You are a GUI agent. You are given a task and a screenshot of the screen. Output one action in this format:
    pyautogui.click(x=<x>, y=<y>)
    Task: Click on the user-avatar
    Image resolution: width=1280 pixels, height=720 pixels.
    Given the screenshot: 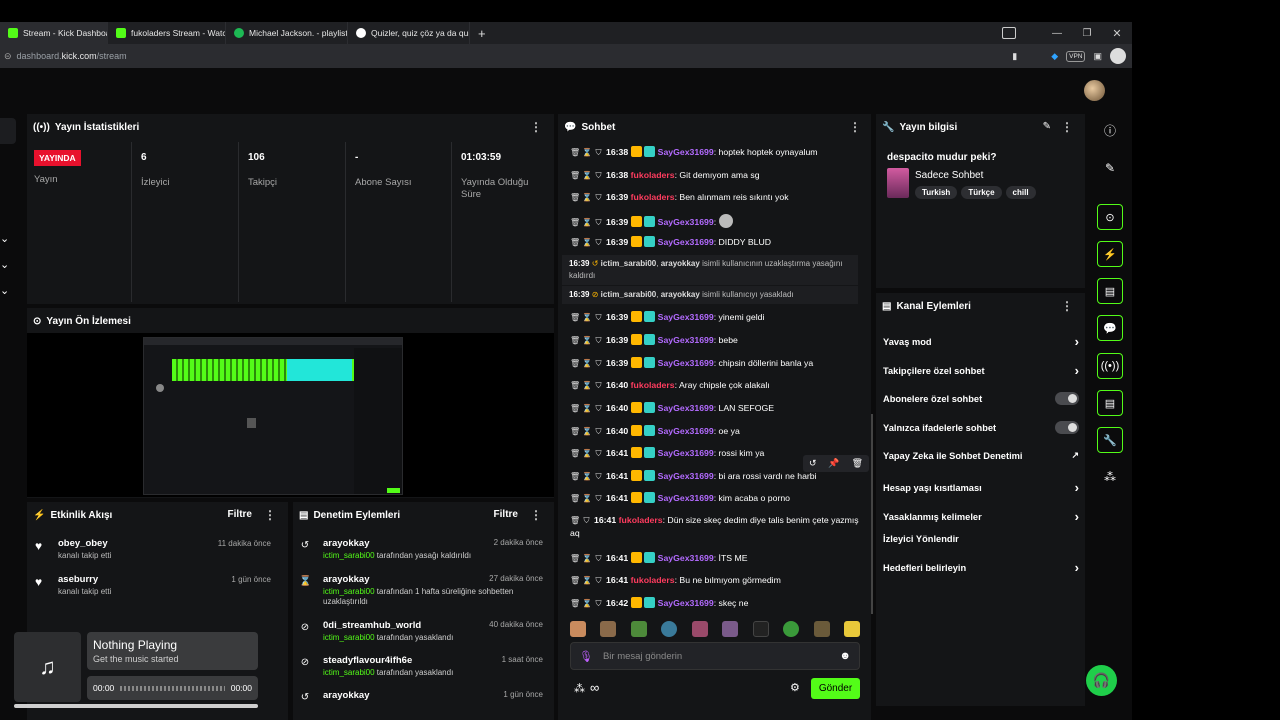 What is the action you would take?
    pyautogui.click(x=1094, y=90)
    